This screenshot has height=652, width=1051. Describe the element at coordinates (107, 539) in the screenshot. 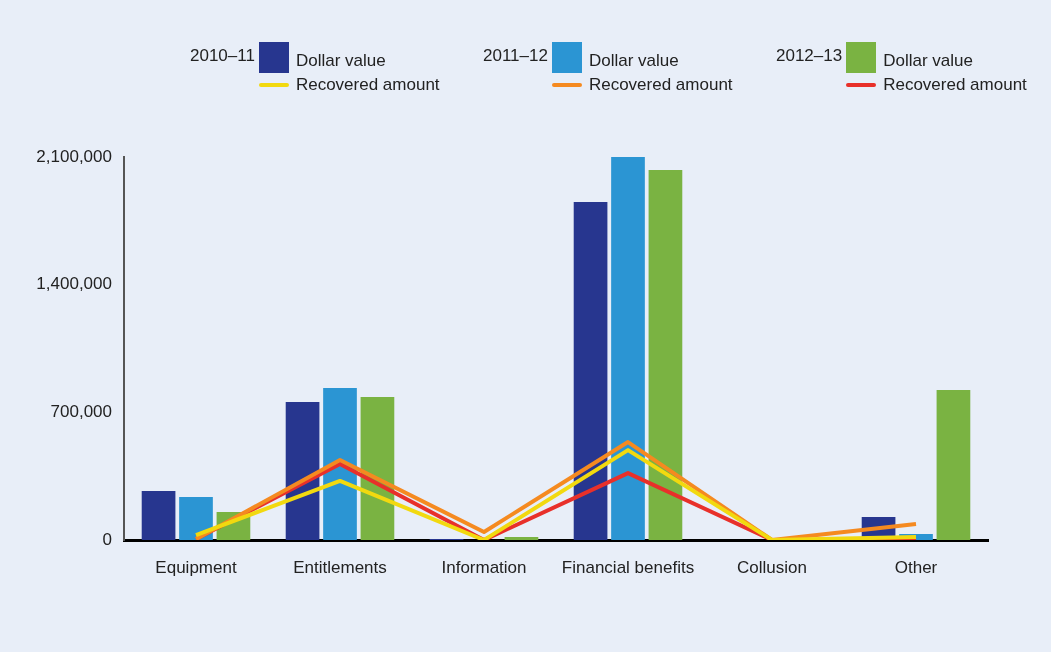

I see `y-tick-label: 0` at that location.